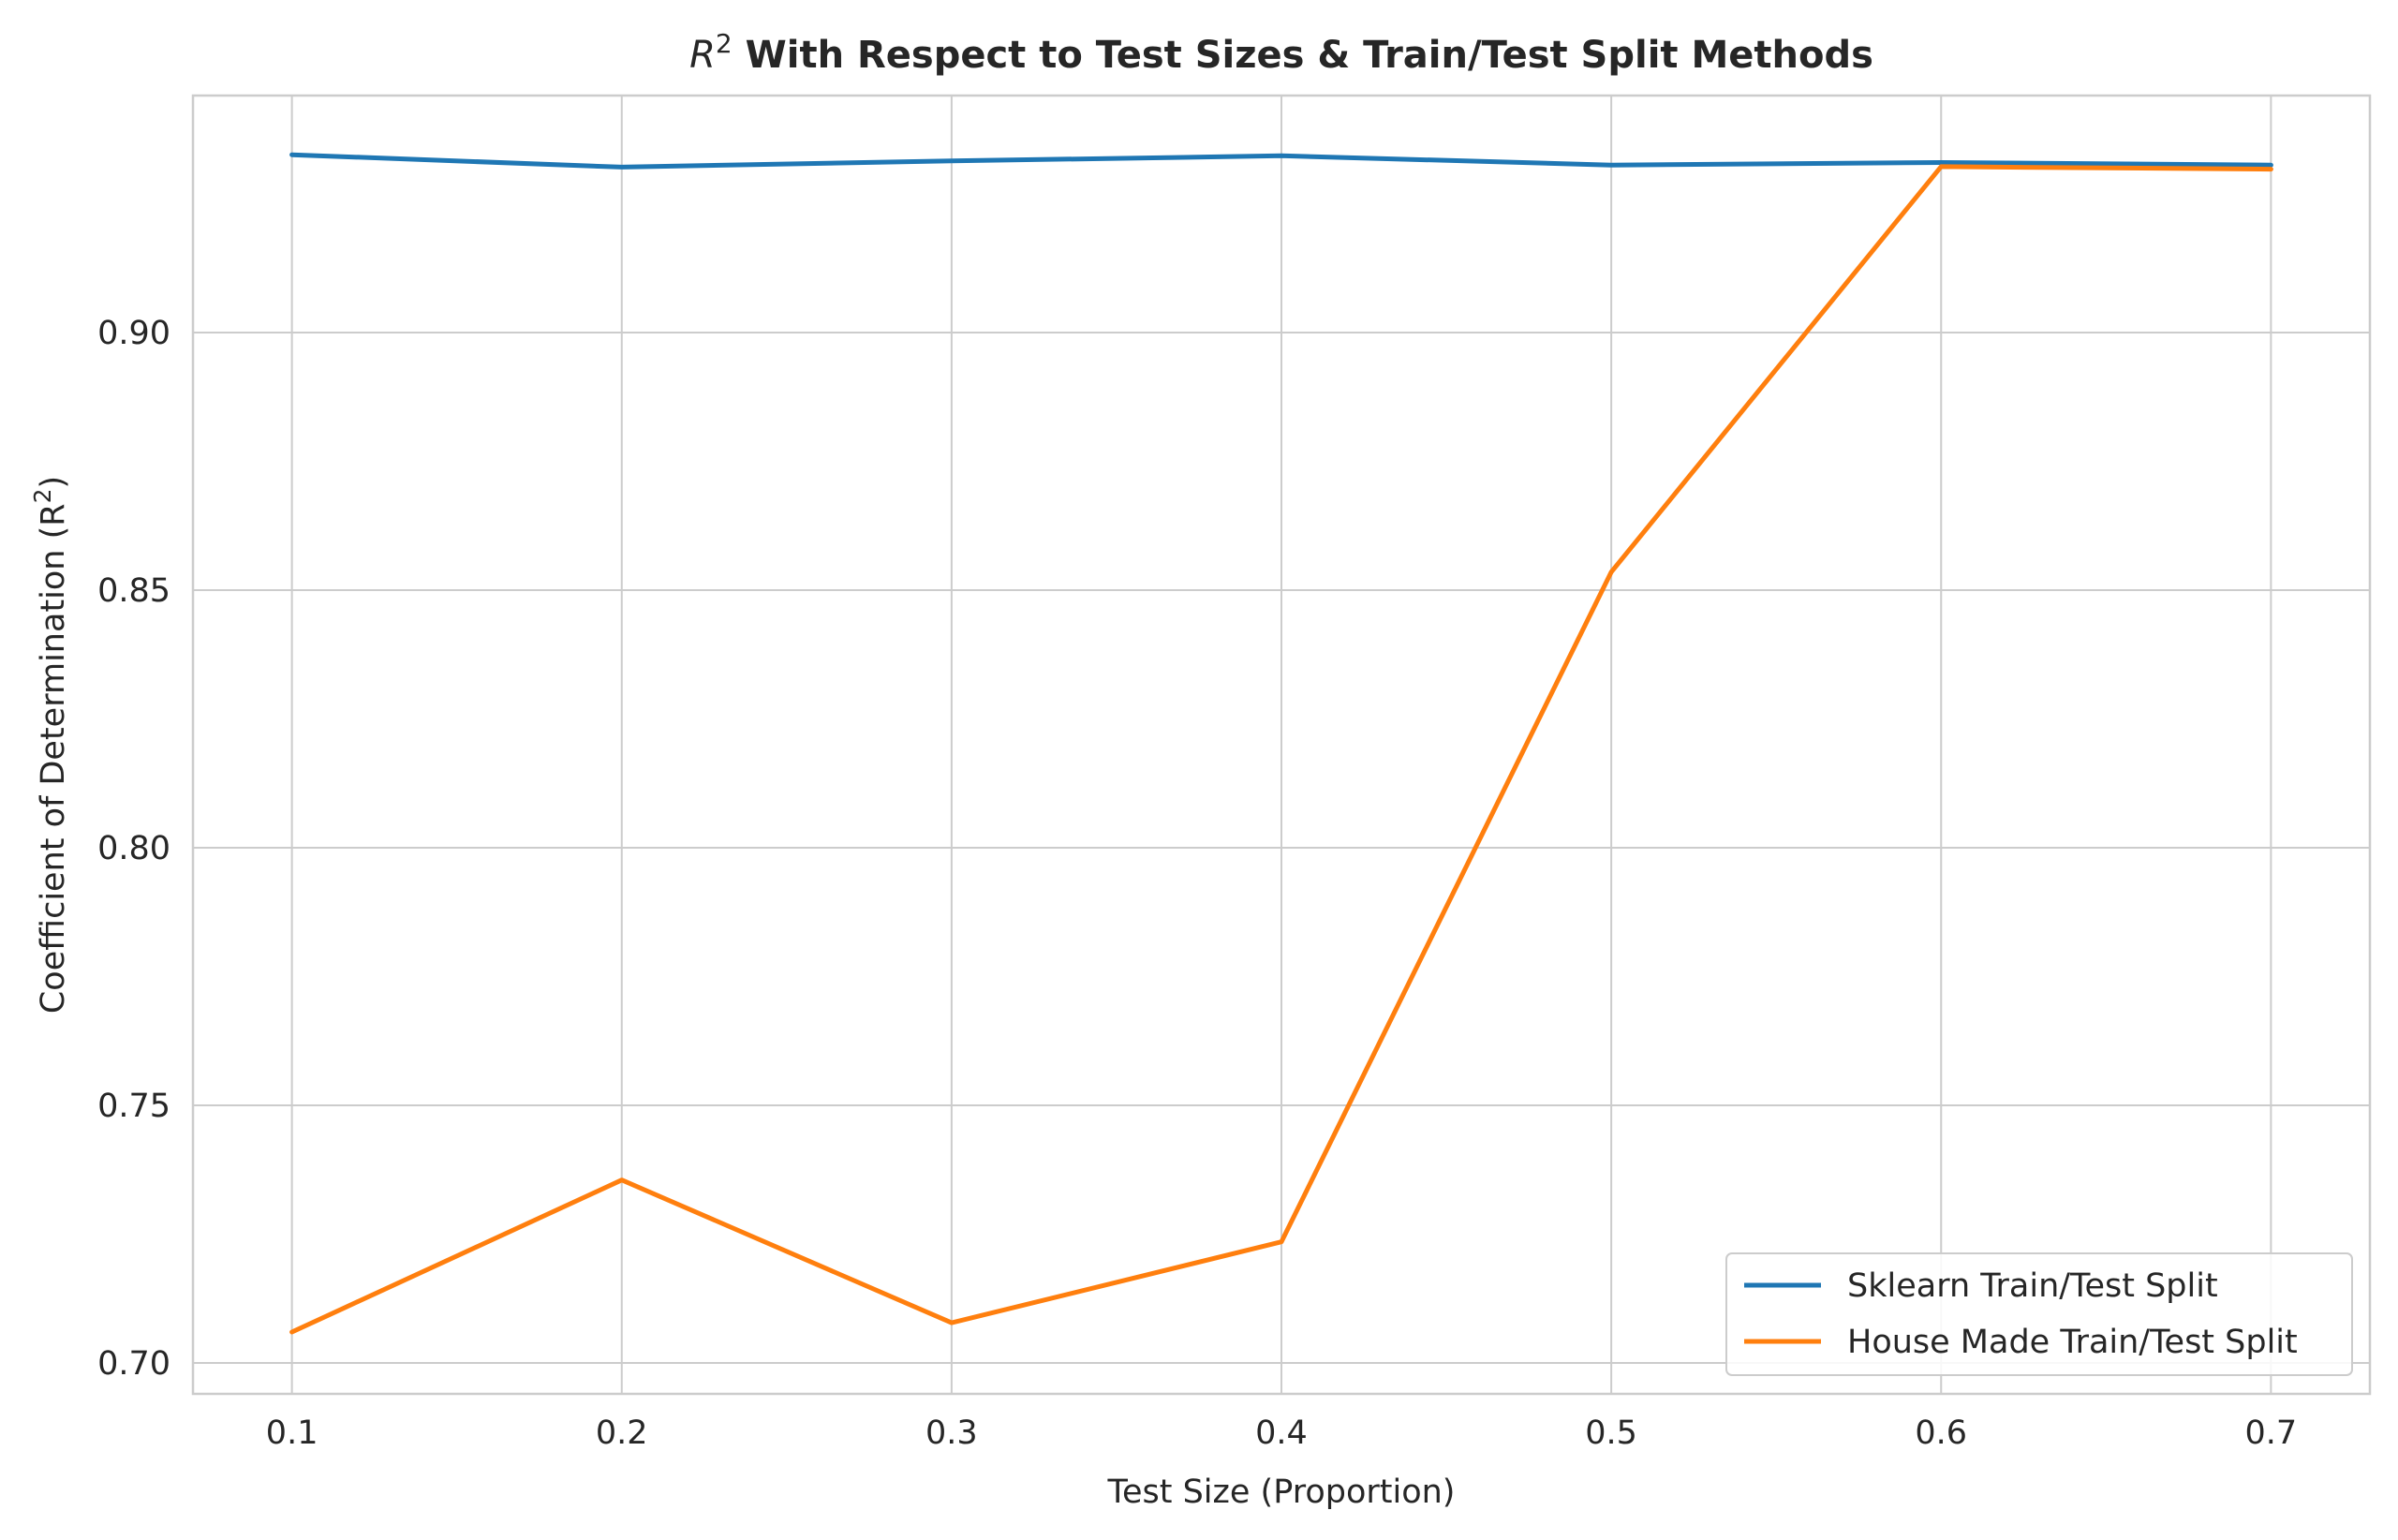  Describe the element at coordinates (1281, 1492) in the screenshot. I see `x-axis-label: Test Size (Proportion)` at that location.